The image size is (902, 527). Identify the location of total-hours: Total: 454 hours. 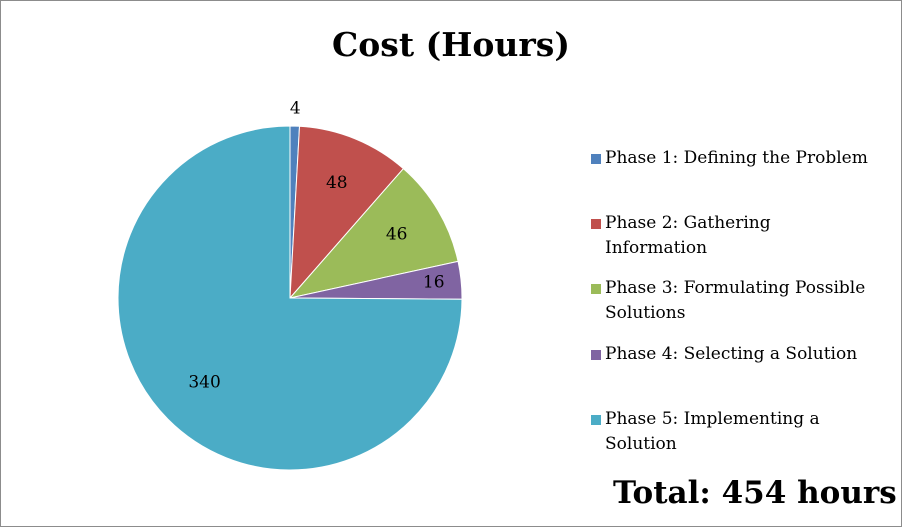
(755, 493).